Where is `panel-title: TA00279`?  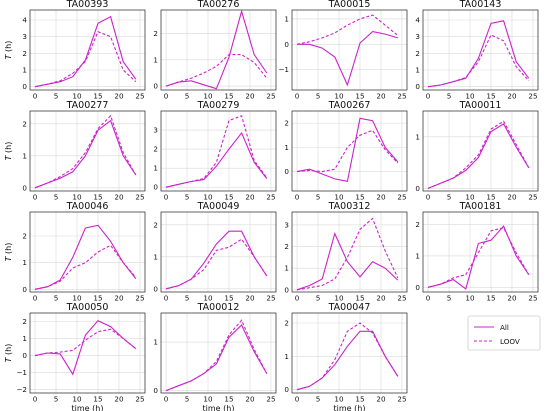 panel-title: TA00279 is located at coordinates (218, 105).